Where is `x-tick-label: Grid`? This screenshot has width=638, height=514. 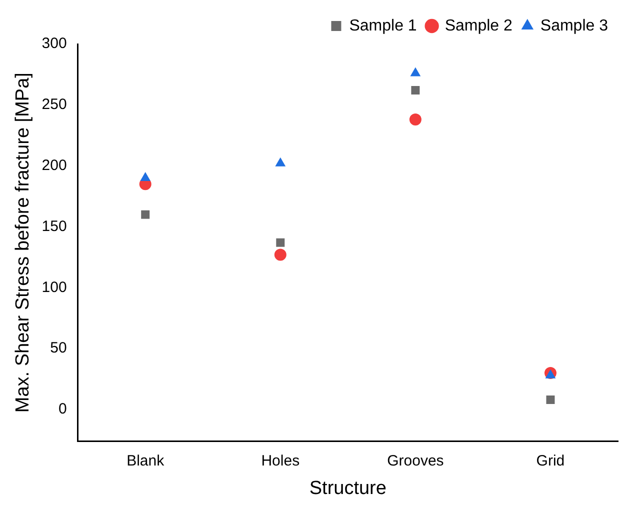 x-tick-label: Grid is located at coordinates (550, 461).